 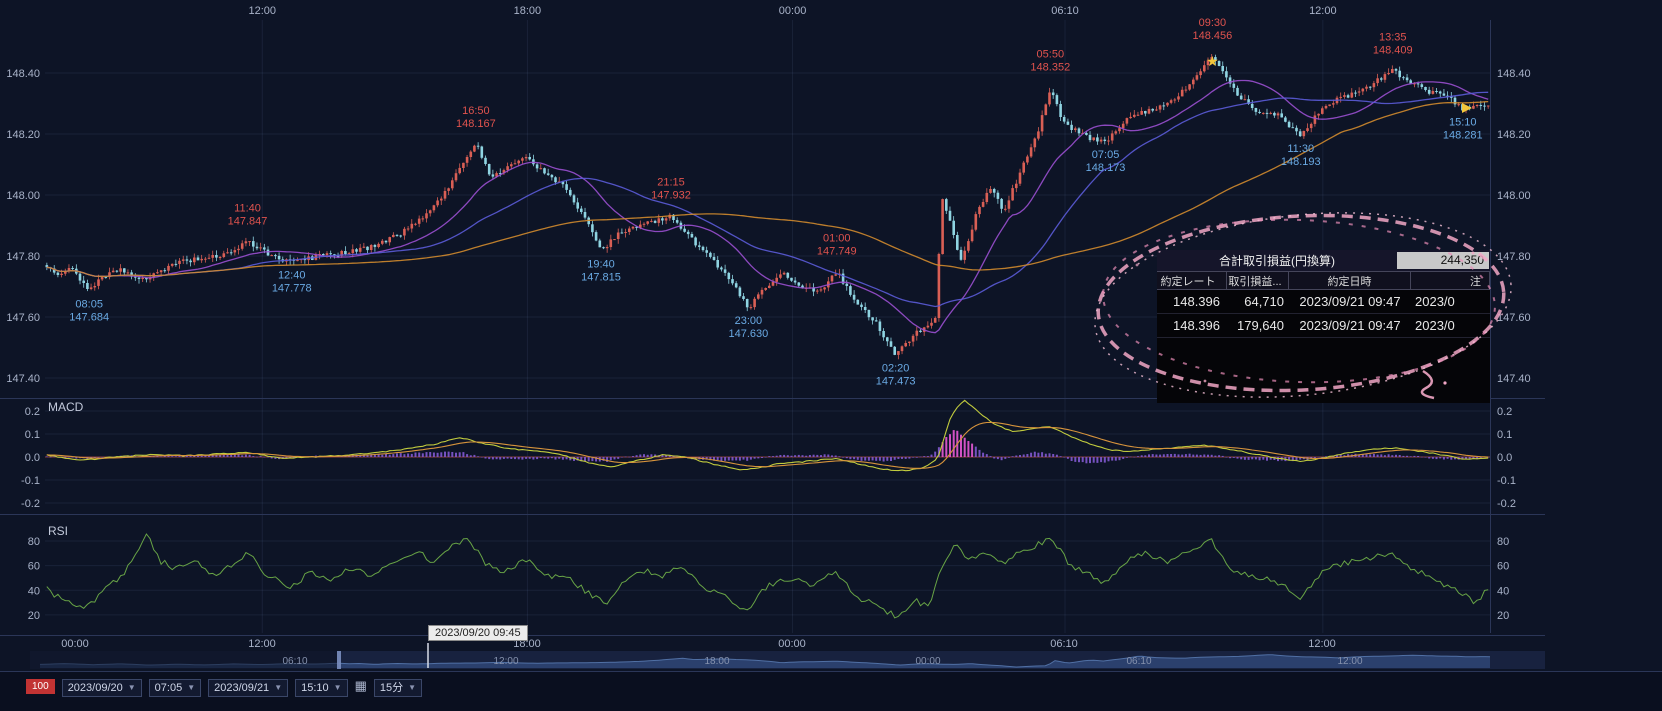 What do you see at coordinates (1106, 155) in the screenshot?
I see `svg-text: 07:05` at bounding box center [1106, 155].